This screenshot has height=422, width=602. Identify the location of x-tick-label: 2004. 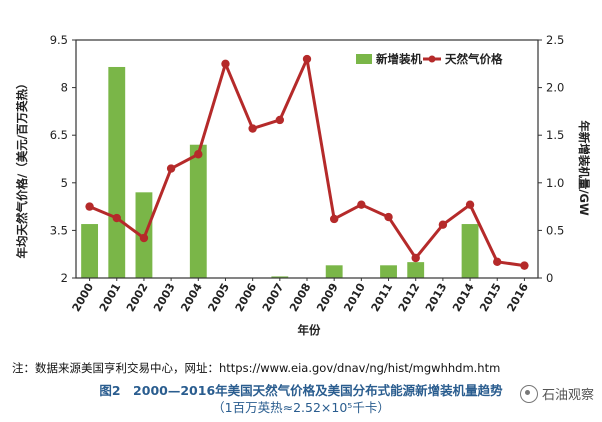
(191, 297).